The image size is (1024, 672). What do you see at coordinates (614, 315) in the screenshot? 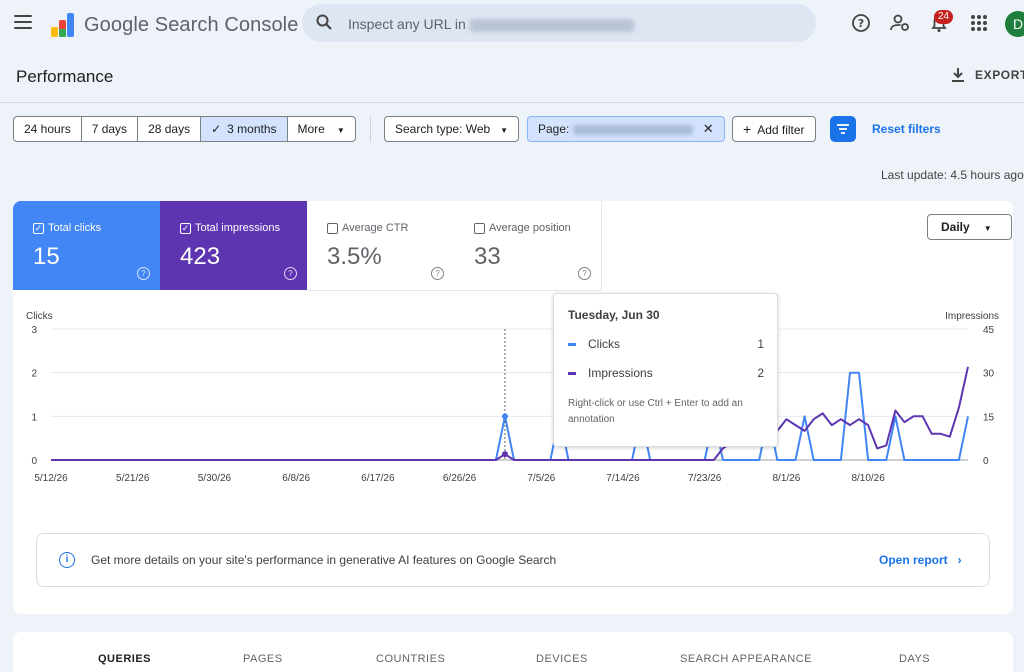
I see `tooltip-date: Tuesday, Jun 30` at bounding box center [614, 315].